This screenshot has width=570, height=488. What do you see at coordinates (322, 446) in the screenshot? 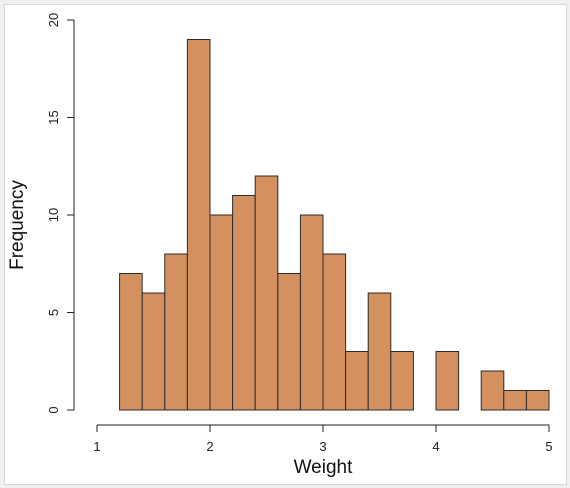
I see `x-tick-label: 3` at bounding box center [322, 446].